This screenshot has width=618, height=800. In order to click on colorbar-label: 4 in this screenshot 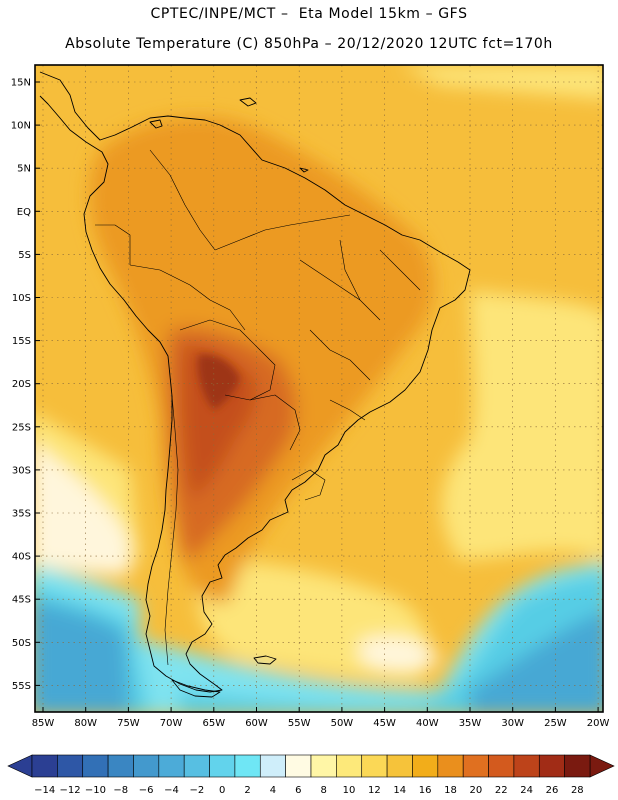, I will do `click(273, 790)`.